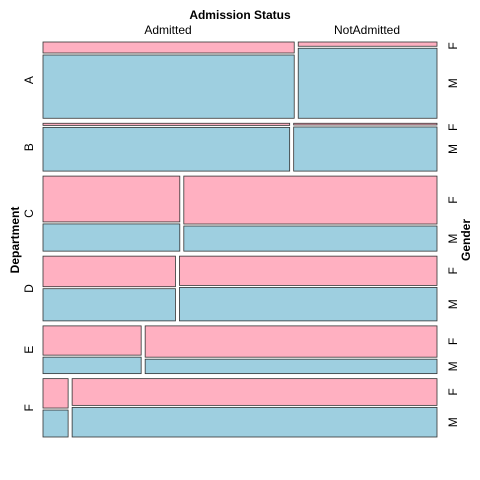  What do you see at coordinates (29, 288) in the screenshot?
I see `department-label-D: D` at bounding box center [29, 288].